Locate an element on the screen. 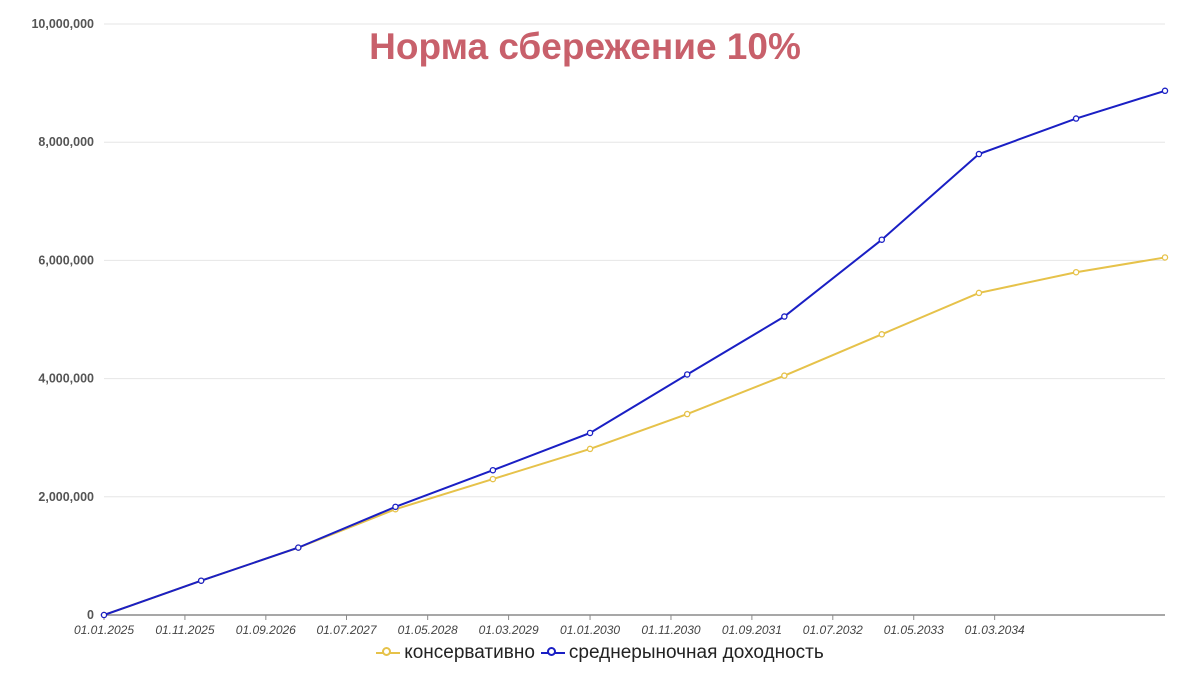 Image resolution: width=1200 pixels, height=690 pixels. x-tick-label: 01.03.2029 is located at coordinates (509, 630).